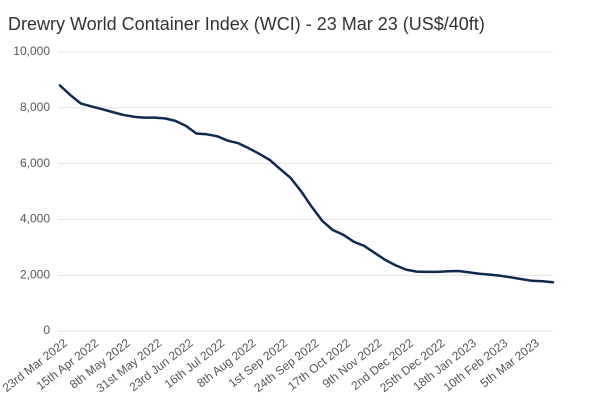  Describe the element at coordinates (35, 107) in the screenshot. I see `y-tick-label: 8,000` at that location.